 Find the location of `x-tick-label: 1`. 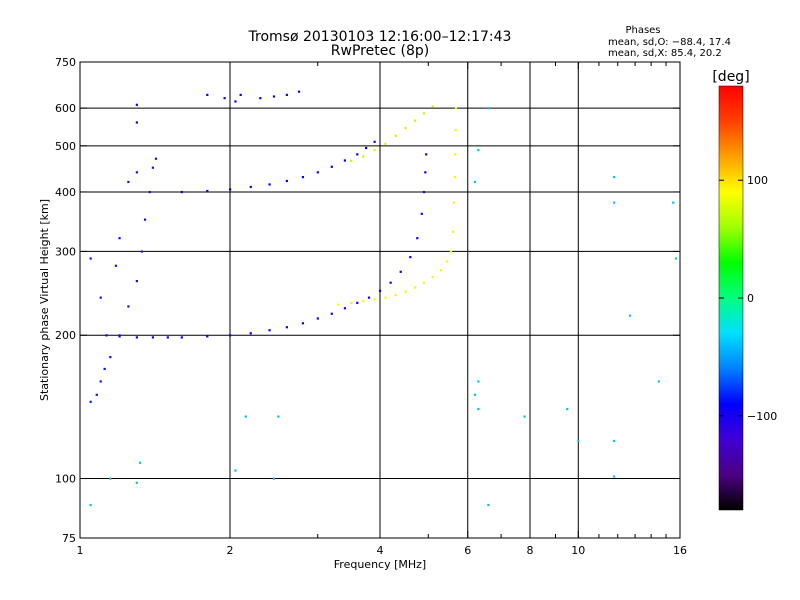

x-tick-label: 1 is located at coordinates (80, 550).